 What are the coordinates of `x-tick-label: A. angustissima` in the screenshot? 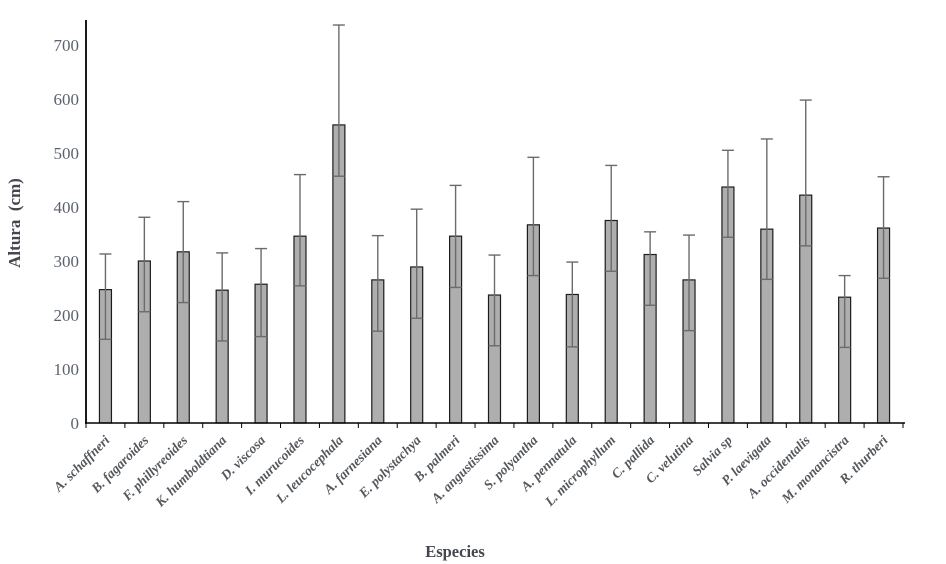 It's located at (465, 469).